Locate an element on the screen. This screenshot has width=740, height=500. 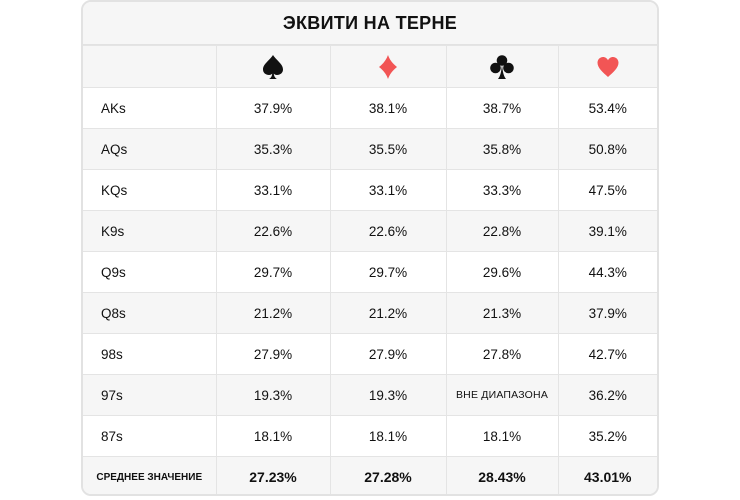
table-row: AKs 37.9% 38.1% 38.7% 53.4% is located at coordinates (370, 108).